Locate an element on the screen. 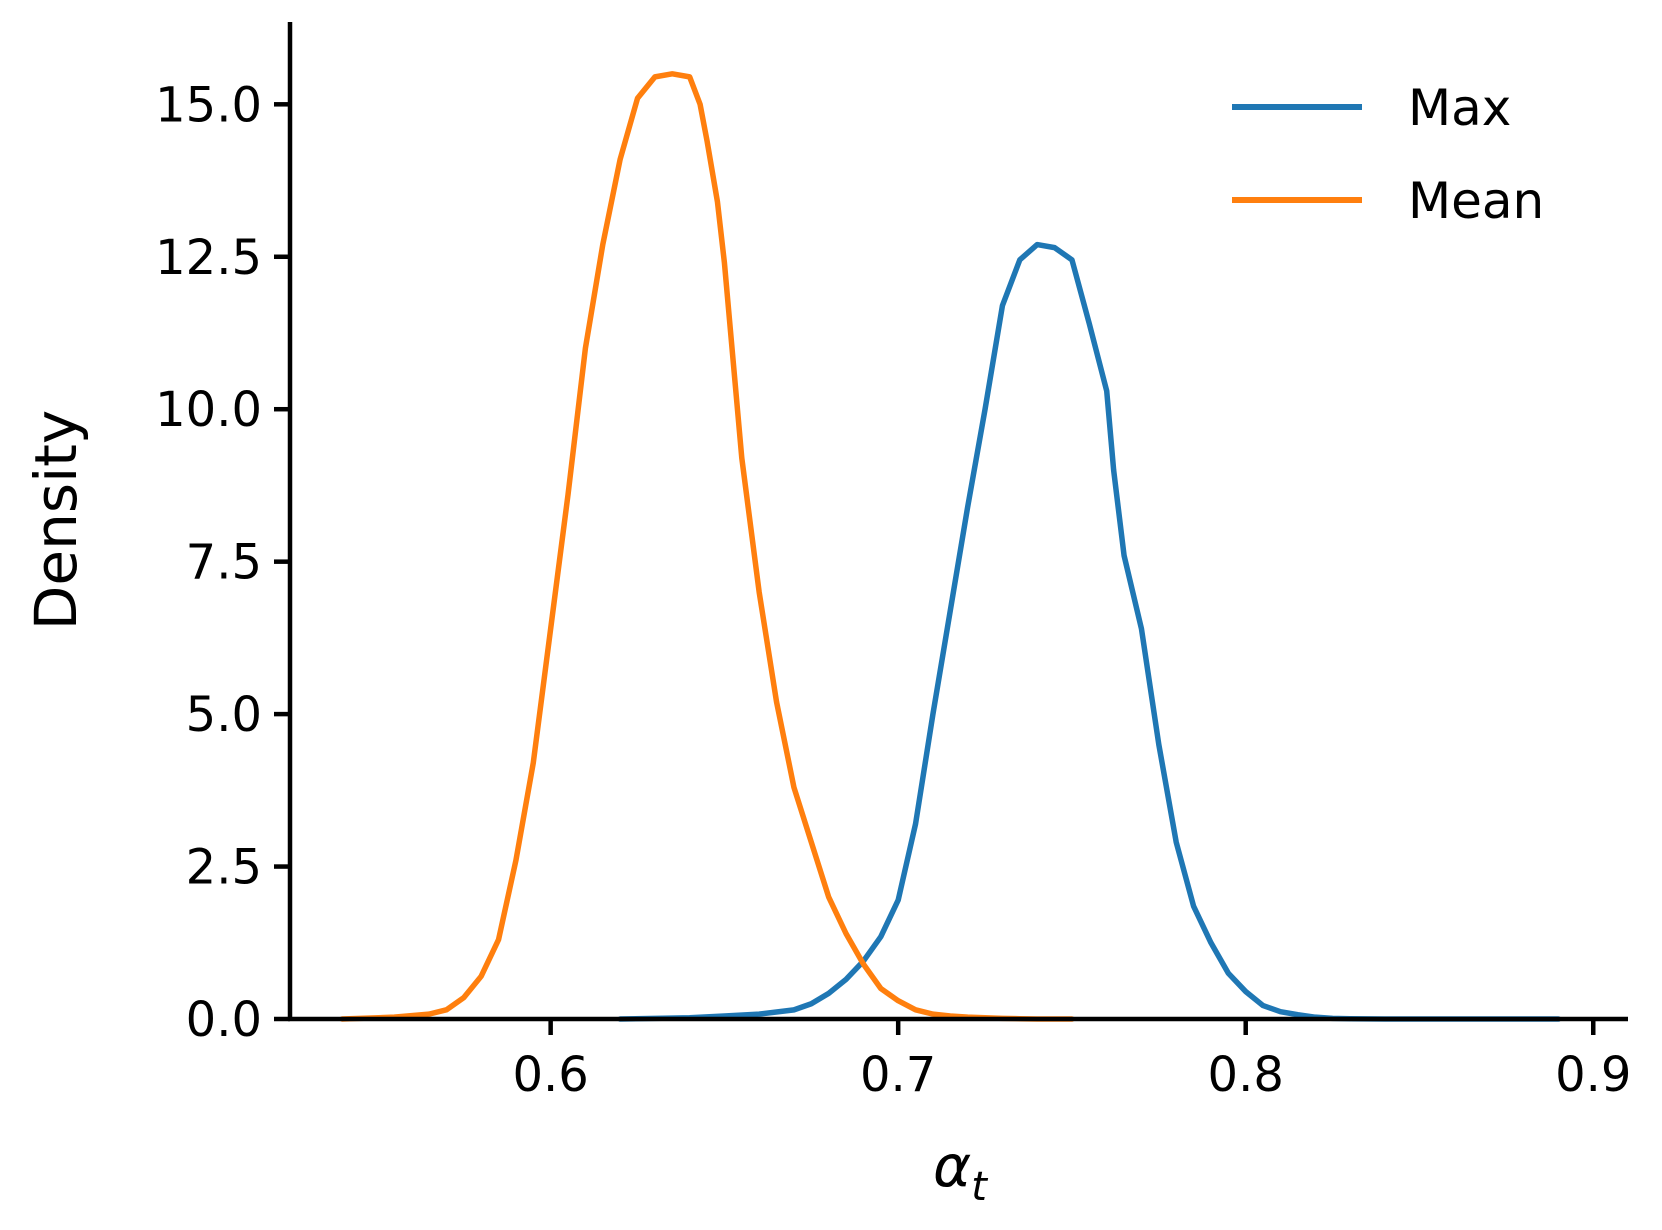 The width and height of the screenshot is (1662, 1230). y-tick-label: 15.0 is located at coordinates (208, 105).